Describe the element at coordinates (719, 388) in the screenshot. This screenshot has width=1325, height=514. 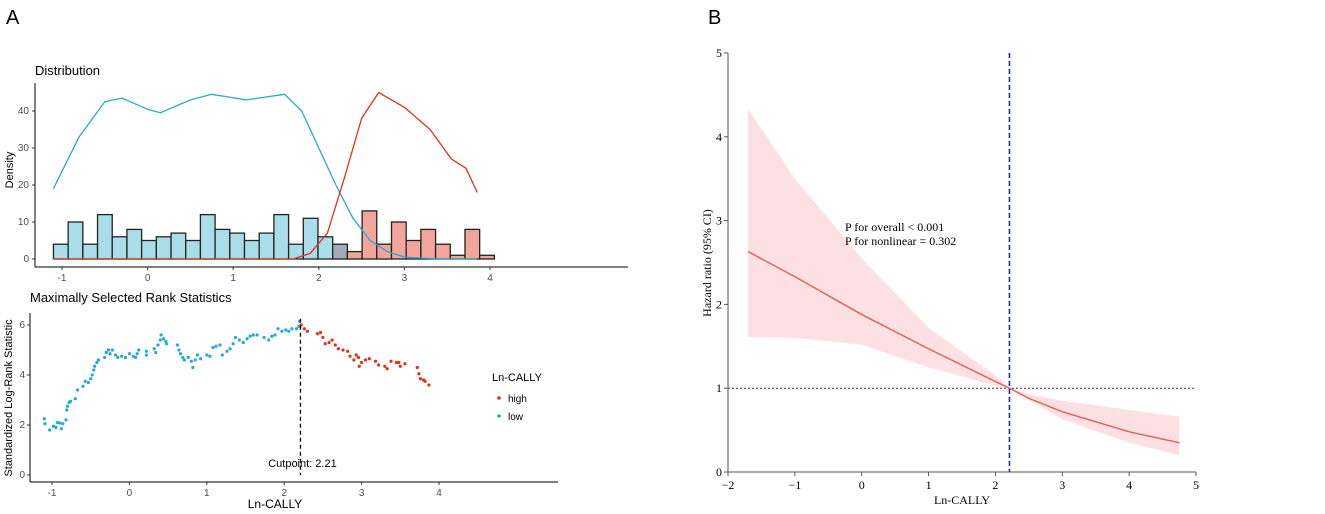
I see `y-tick-label: 1` at that location.